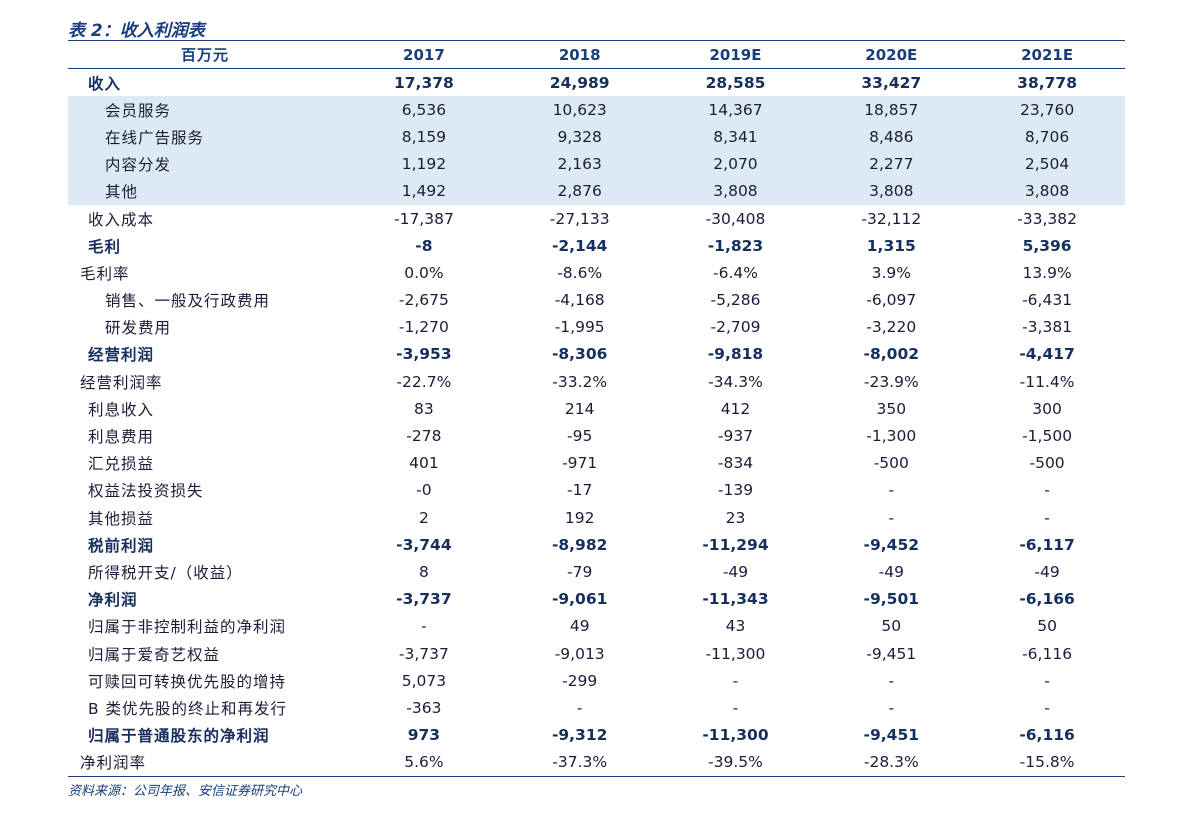  I want to click on cell-value: -9,061, so click(579, 599).